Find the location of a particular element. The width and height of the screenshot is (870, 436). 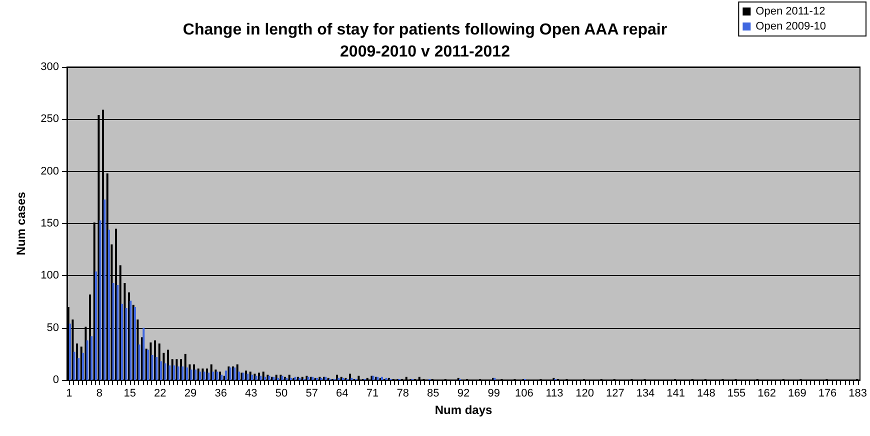

y-tick-label: 250 is located at coordinates (49, 119).